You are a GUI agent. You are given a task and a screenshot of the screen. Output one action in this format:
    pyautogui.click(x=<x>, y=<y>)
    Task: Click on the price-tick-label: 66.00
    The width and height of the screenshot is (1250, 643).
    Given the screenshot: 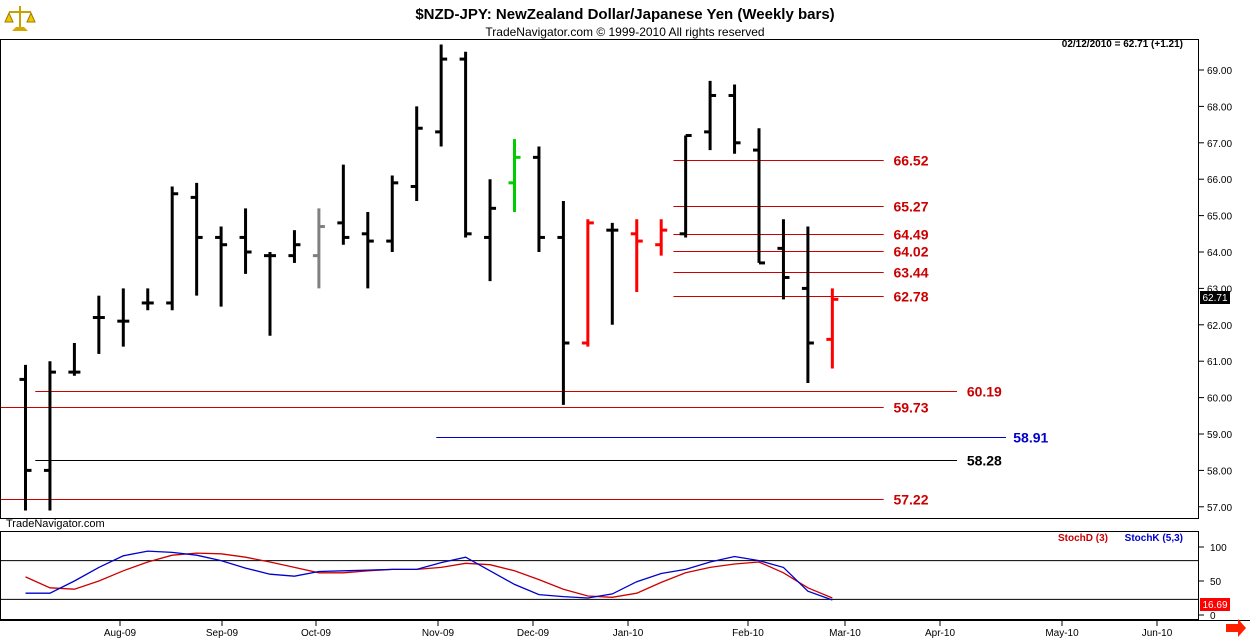 What is the action you would take?
    pyautogui.click(x=1219, y=180)
    